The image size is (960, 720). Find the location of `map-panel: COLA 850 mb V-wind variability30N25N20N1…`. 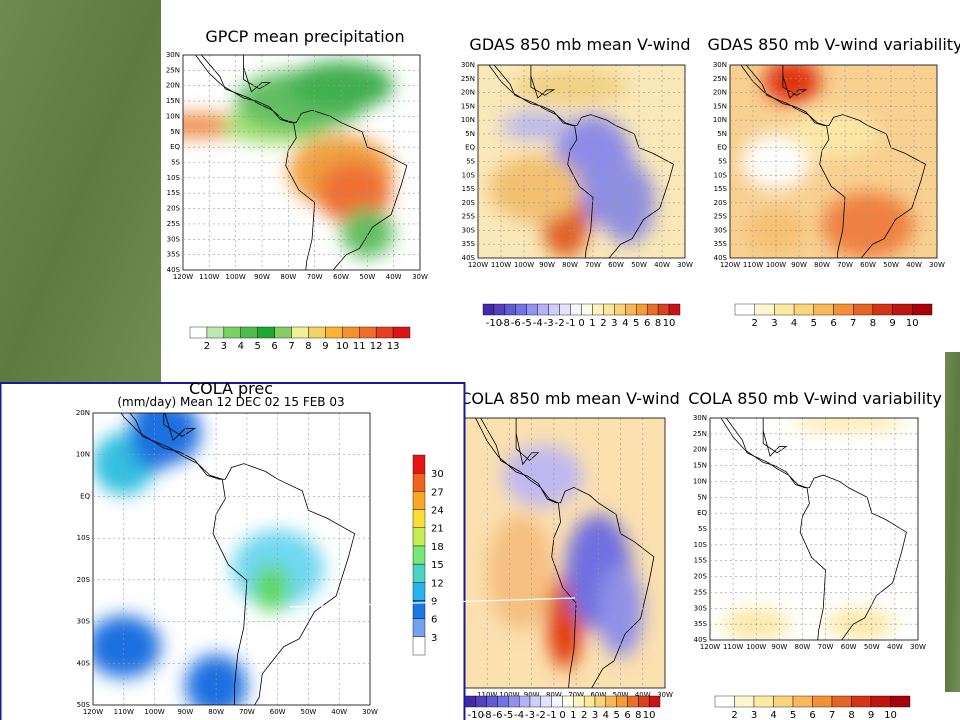

map-panel: COLA 850 mb V-wind variability30N25N20N1… is located at coordinates (815, 554).